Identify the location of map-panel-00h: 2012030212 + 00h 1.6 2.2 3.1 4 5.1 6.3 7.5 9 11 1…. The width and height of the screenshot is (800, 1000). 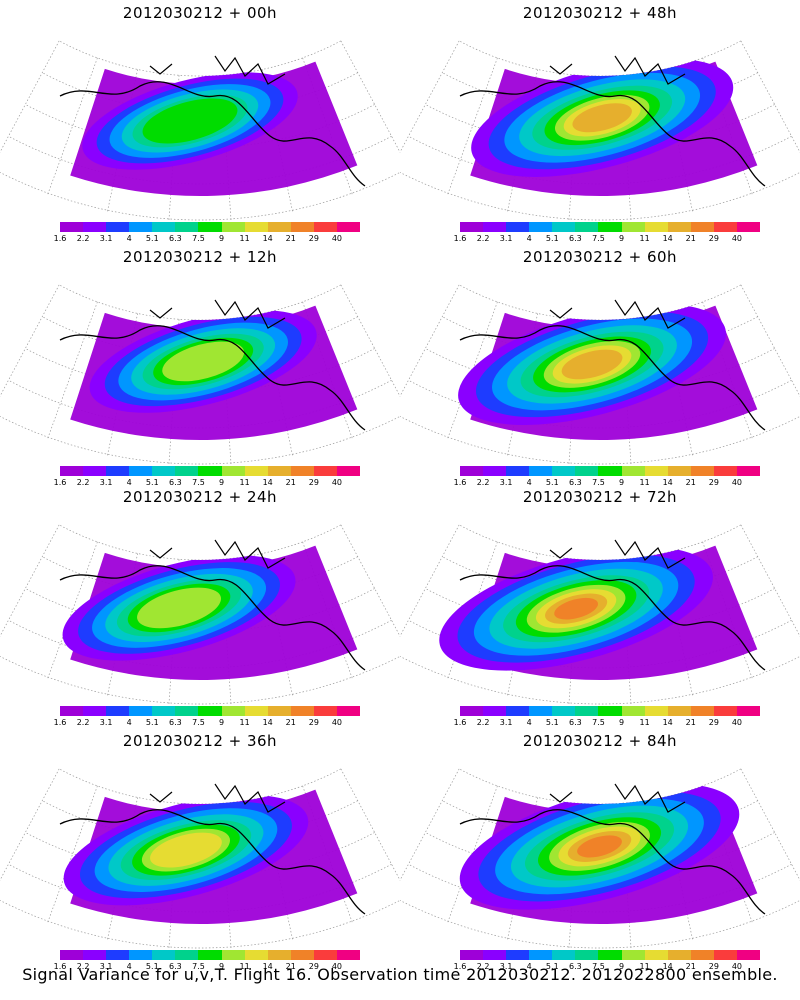
(200, 121).